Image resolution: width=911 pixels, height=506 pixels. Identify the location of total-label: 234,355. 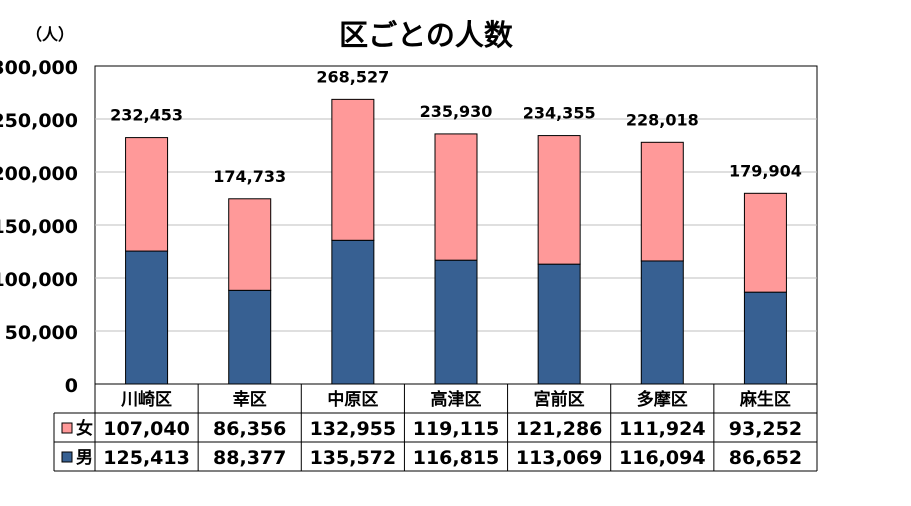
(559, 113).